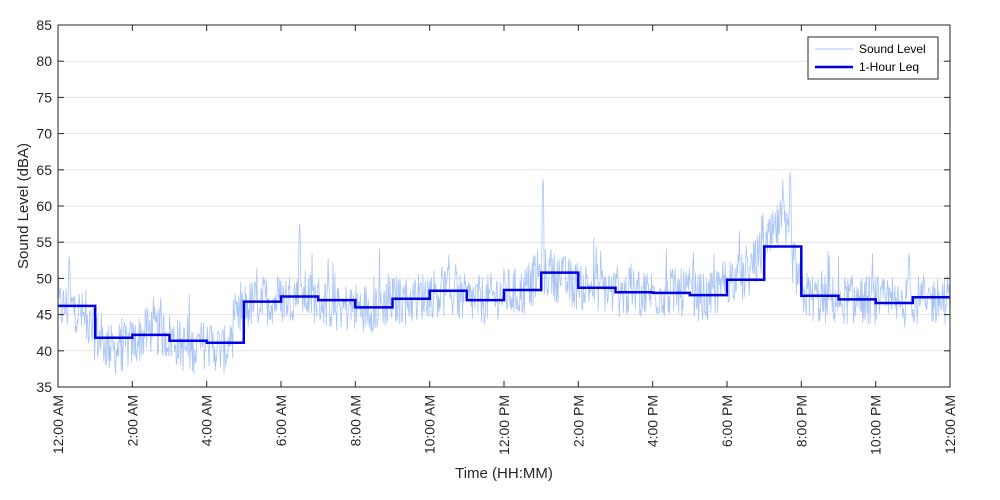 The width and height of the screenshot is (1000, 500). What do you see at coordinates (889, 67) in the screenshot?
I see `legend-label-leq: 1-Hour Leq` at bounding box center [889, 67].